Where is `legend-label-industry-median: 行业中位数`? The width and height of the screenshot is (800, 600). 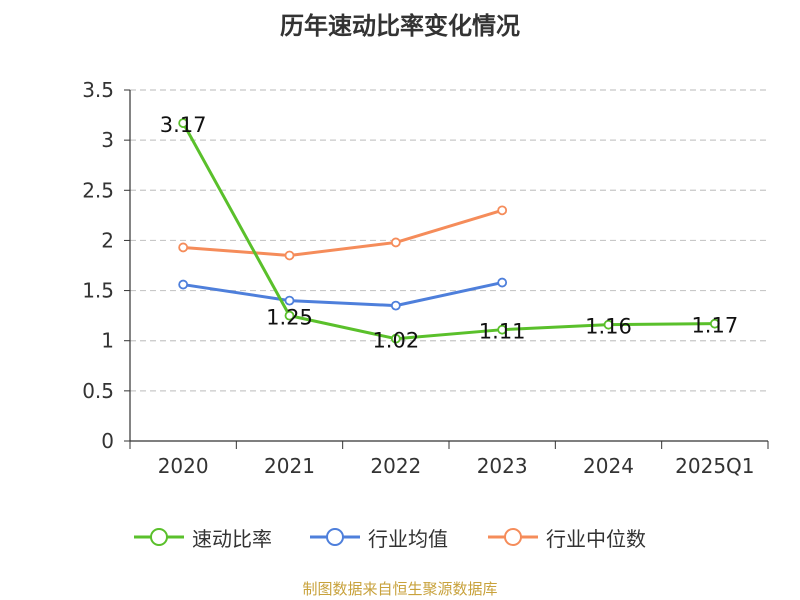 legend-label-industry-median: 行业中位数 is located at coordinates (596, 538).